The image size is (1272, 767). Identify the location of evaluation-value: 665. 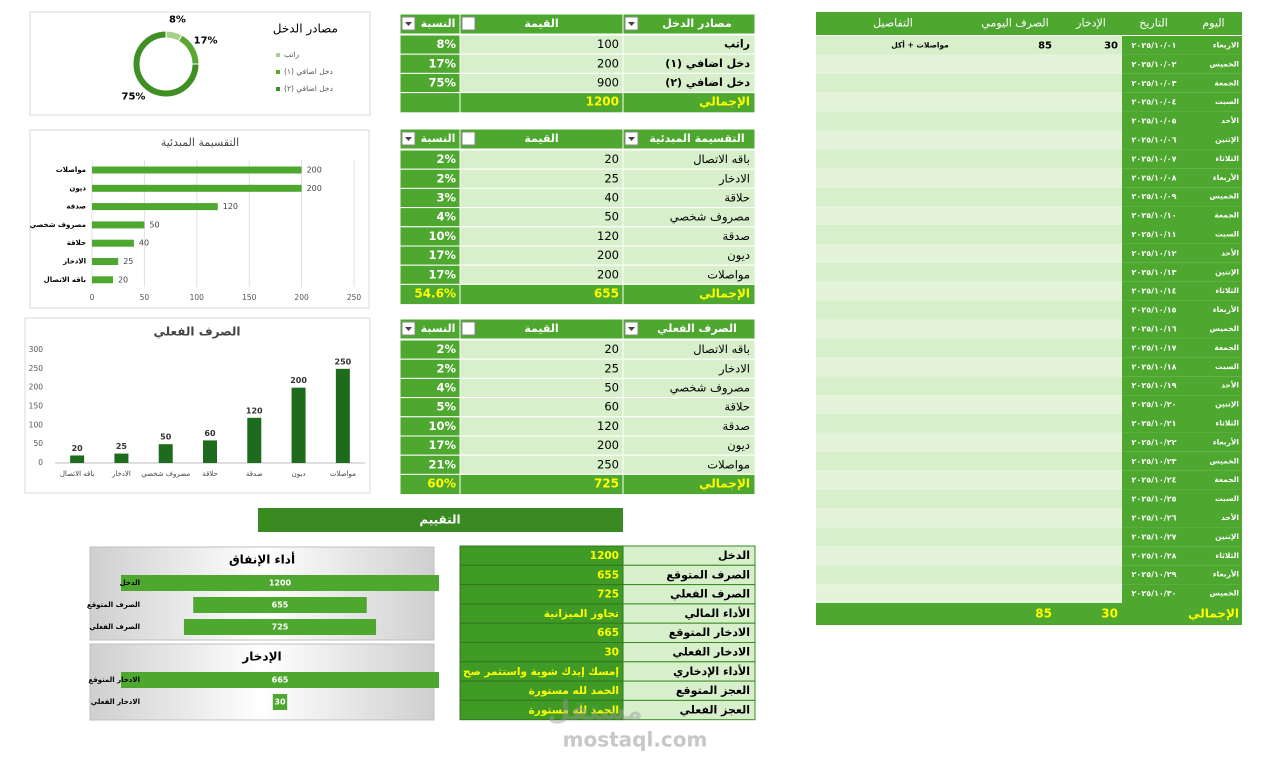
(608, 633).